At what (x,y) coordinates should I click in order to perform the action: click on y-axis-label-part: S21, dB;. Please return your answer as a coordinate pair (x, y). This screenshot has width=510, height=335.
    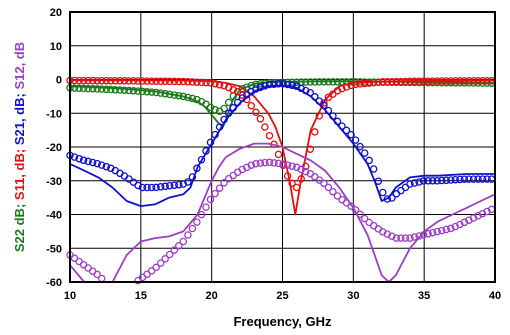
    Looking at the image, I should click on (19, 121).